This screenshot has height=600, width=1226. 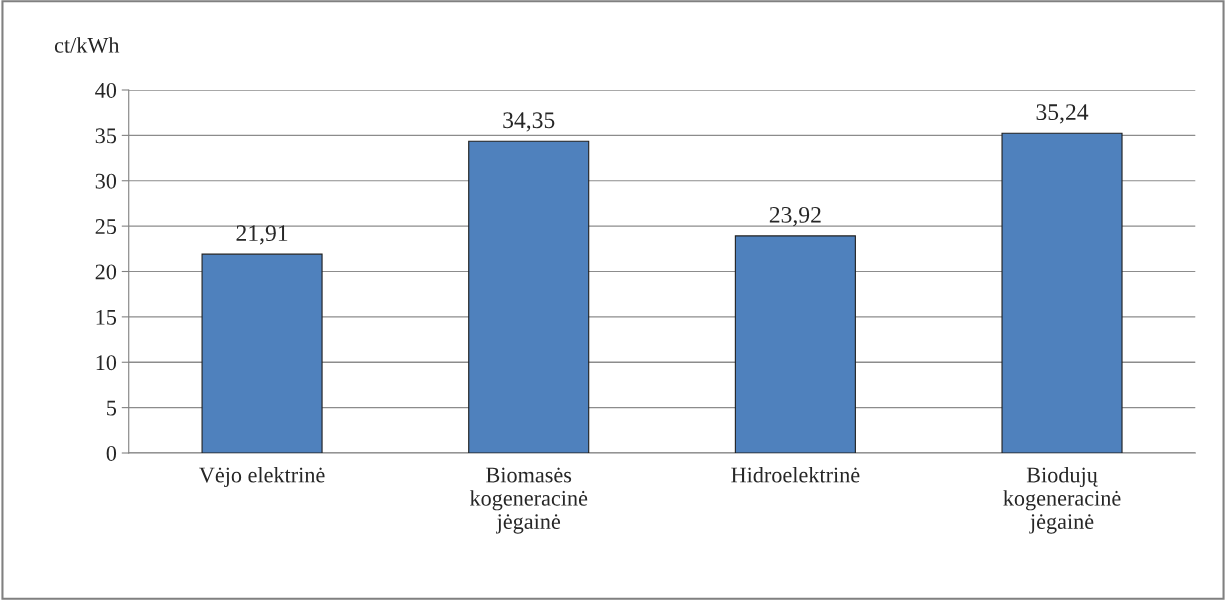 I want to click on x-tick-label: Hidroelektrinė, so click(x=795, y=474).